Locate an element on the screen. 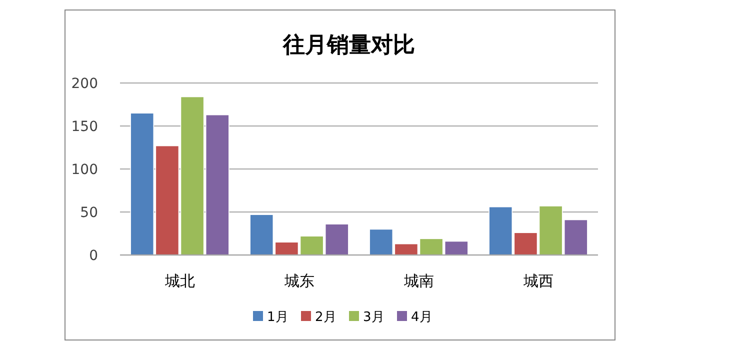 The image size is (740, 361). x-tick-label: 城南 is located at coordinates (418, 281).